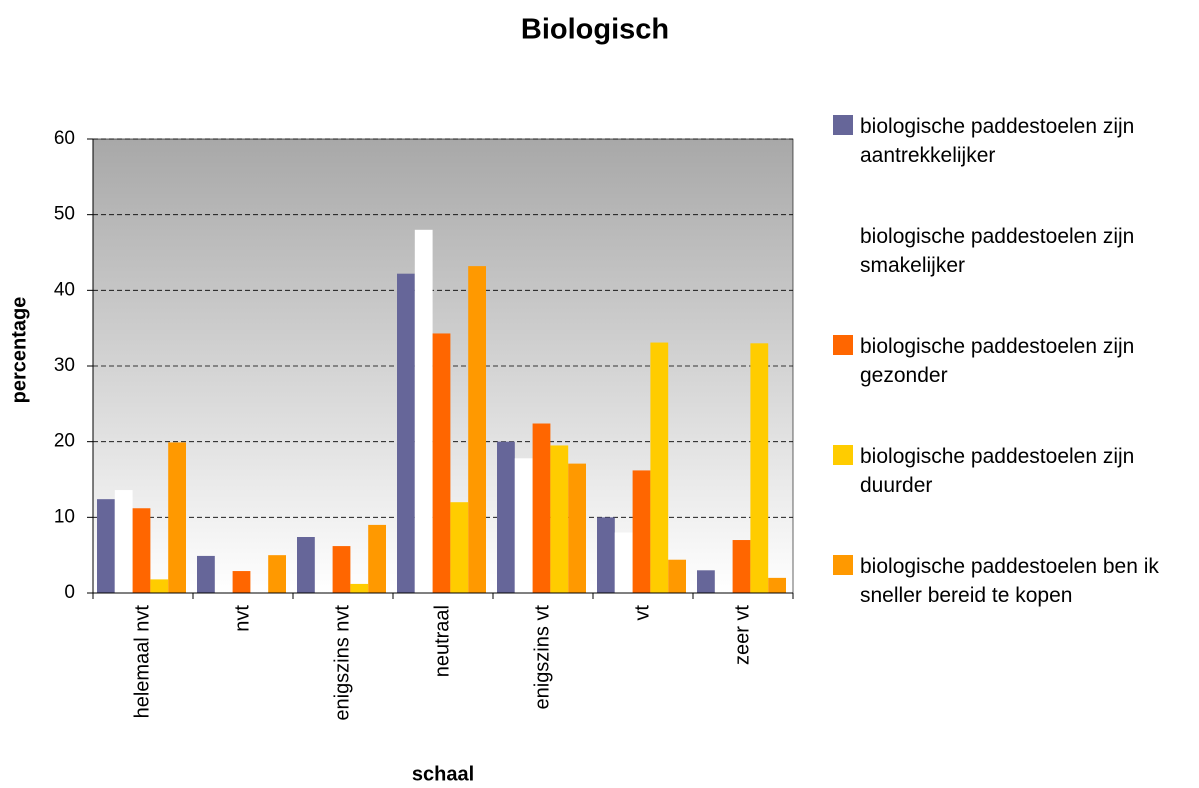 The height and width of the screenshot is (788, 1199). I want to click on legend-label: biologische paddestoelen zijn gezonder, so click(997, 361).